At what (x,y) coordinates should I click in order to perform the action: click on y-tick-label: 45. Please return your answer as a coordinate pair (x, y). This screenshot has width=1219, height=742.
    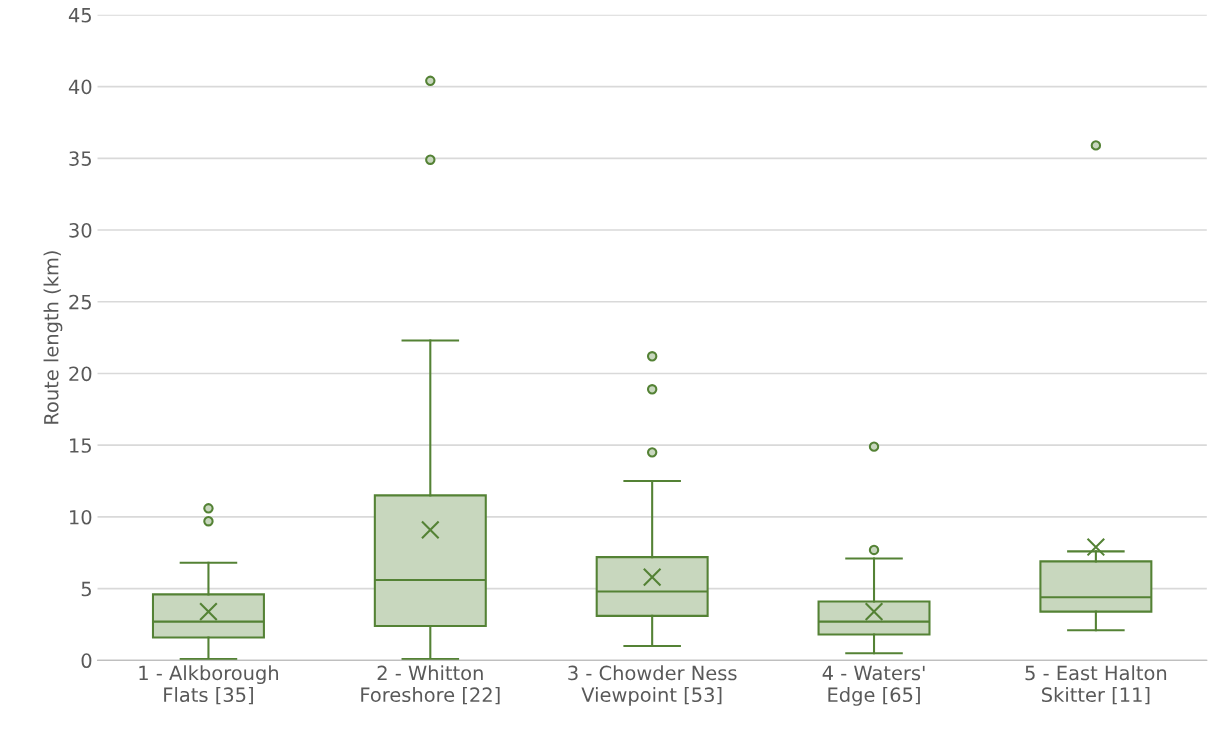
    Looking at the image, I should click on (79, 15).